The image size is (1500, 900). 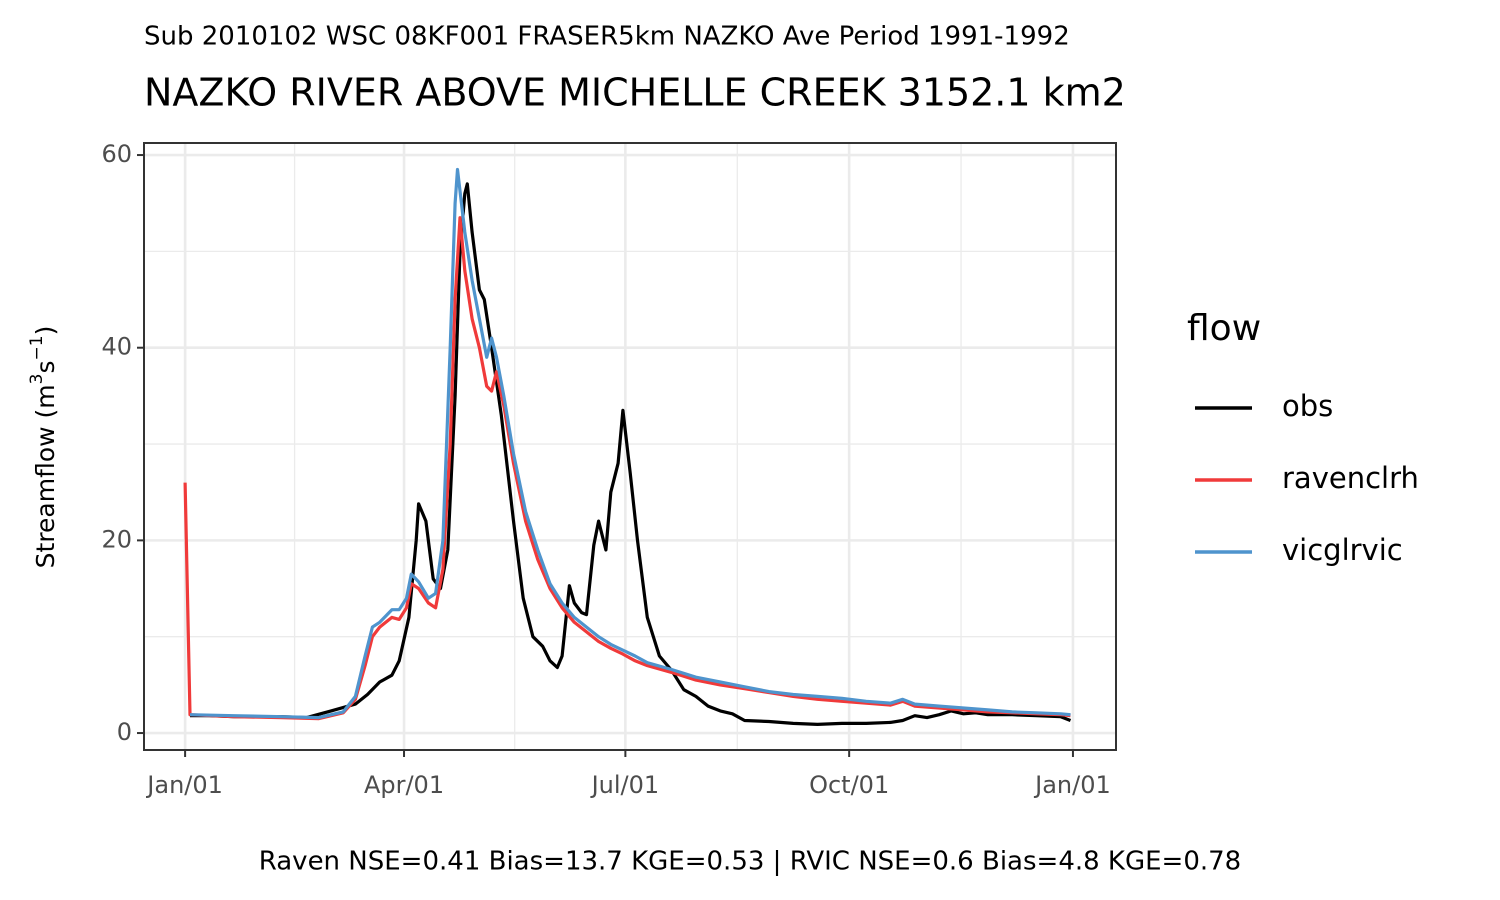 I want to click on x-tick-label: Jul/01, so click(x=625, y=785).